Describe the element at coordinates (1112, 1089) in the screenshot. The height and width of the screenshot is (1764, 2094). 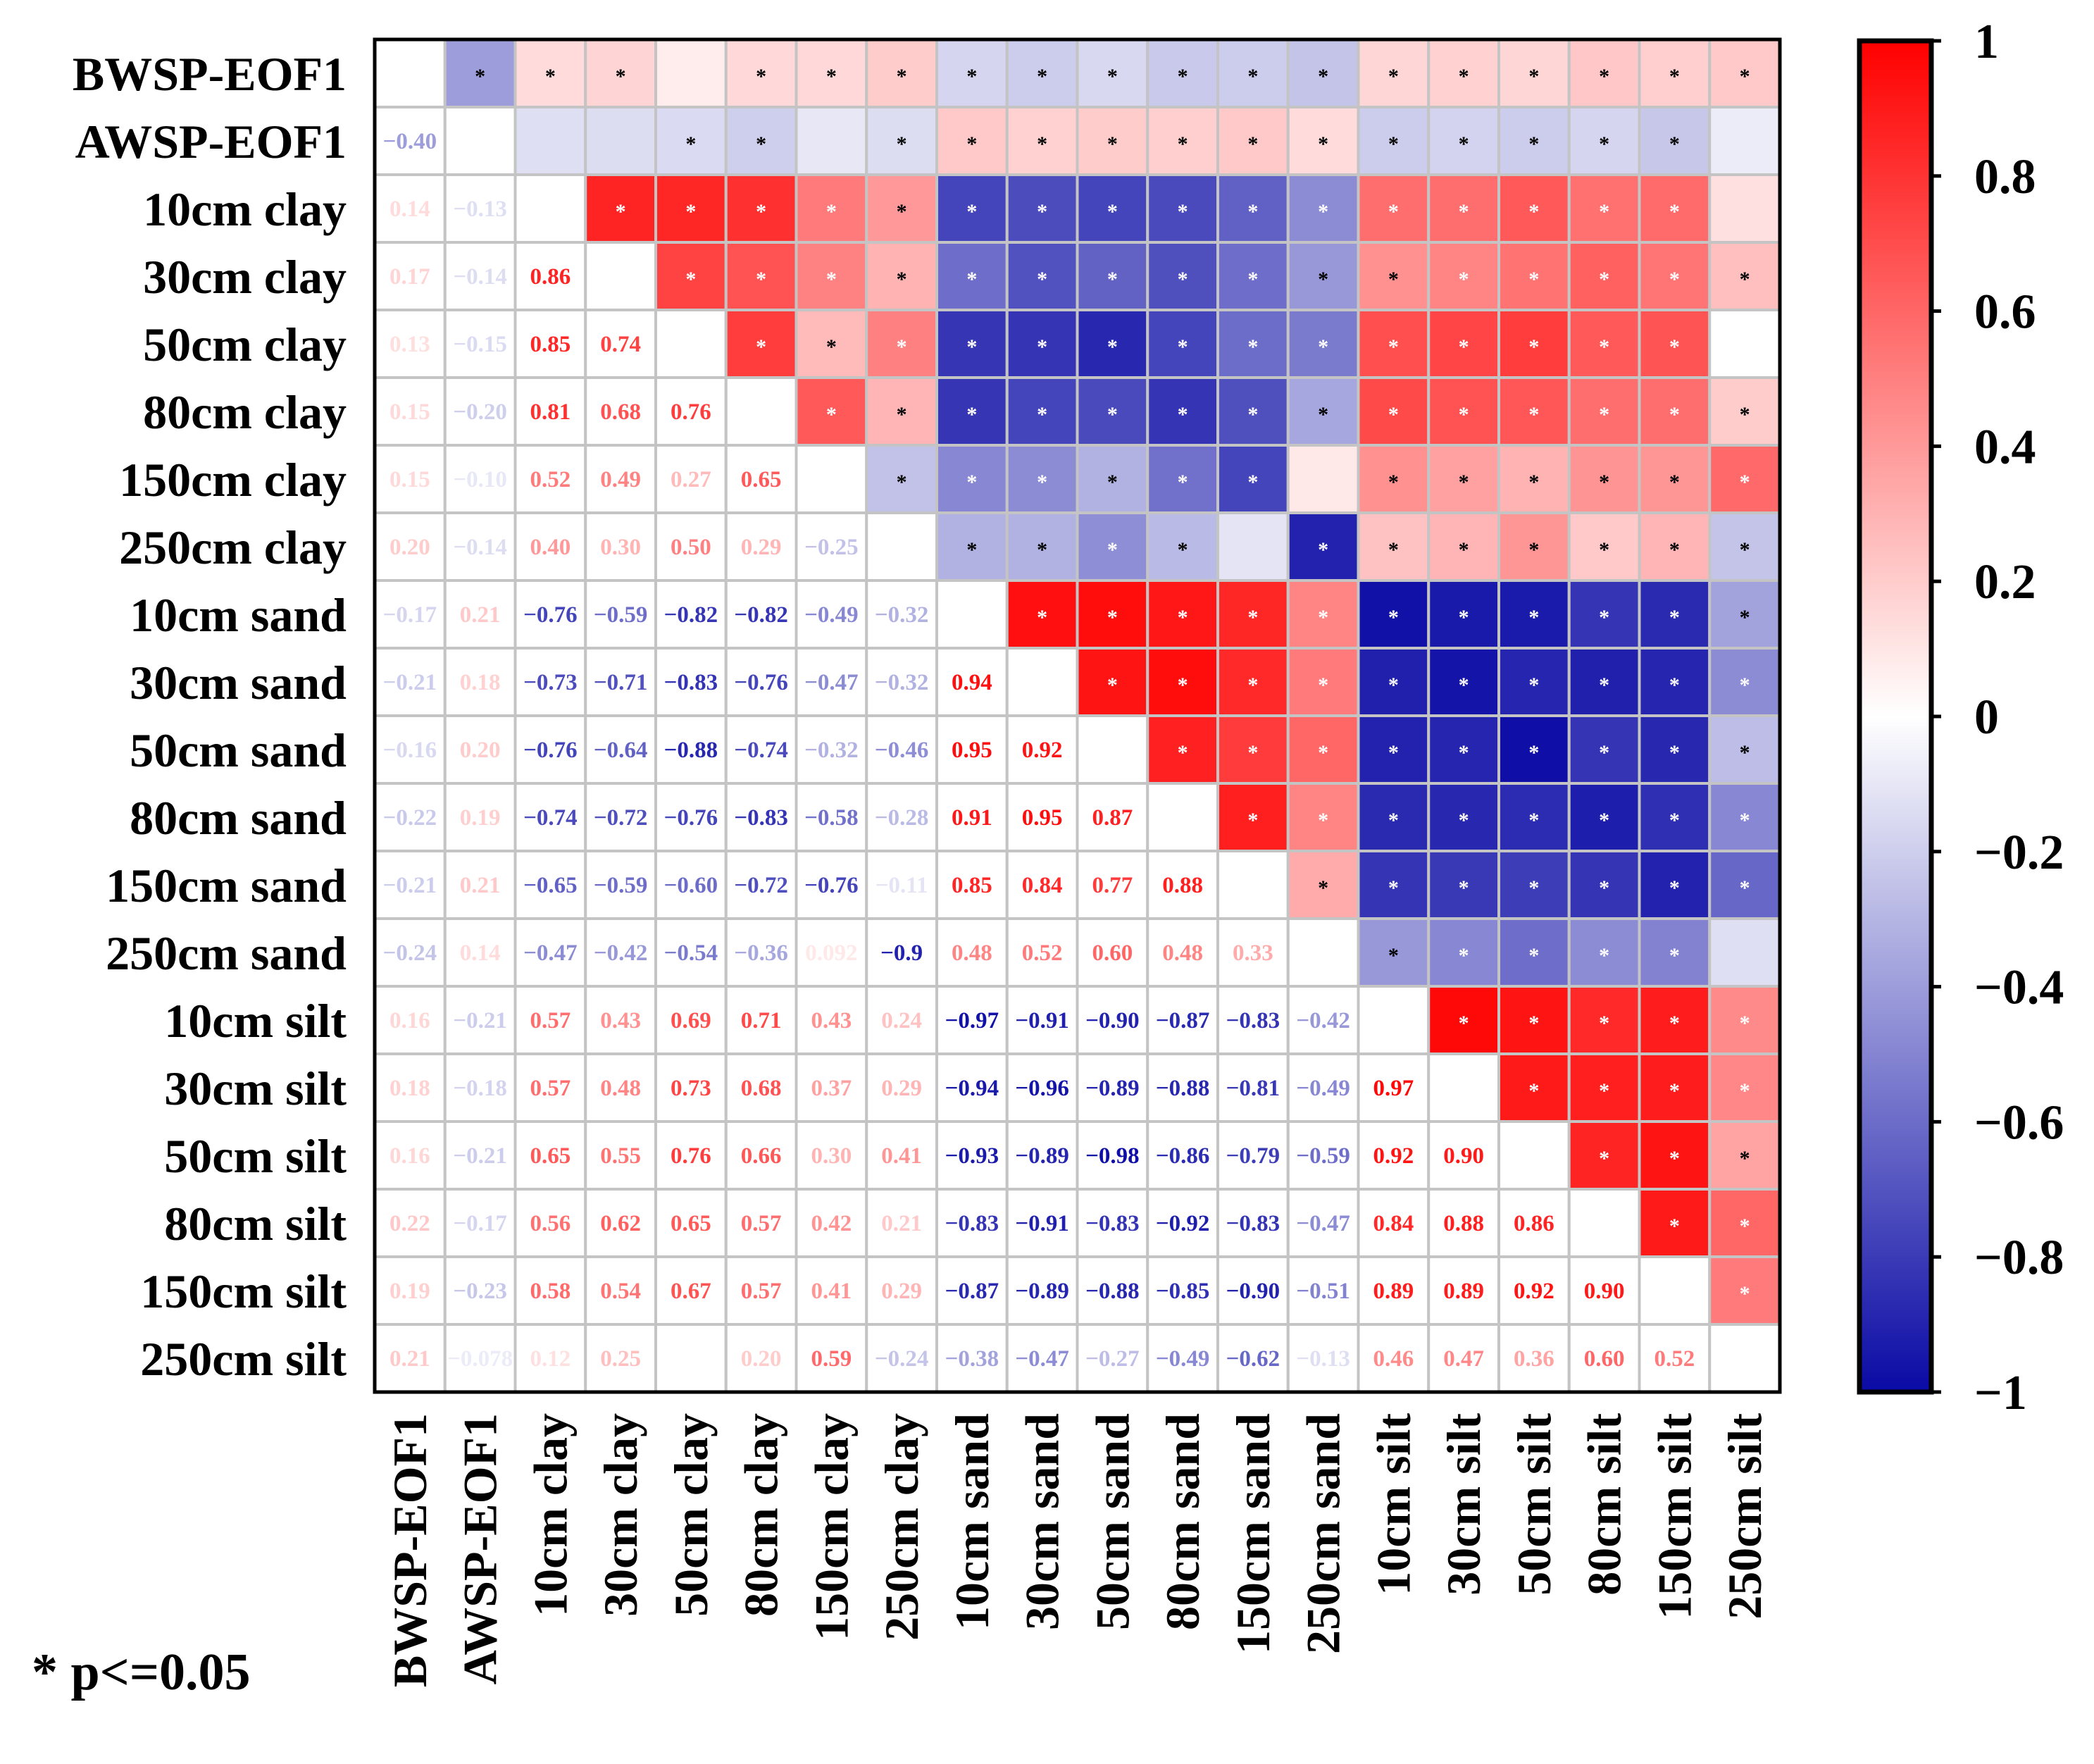
I see `correlation-label: −0.89` at that location.